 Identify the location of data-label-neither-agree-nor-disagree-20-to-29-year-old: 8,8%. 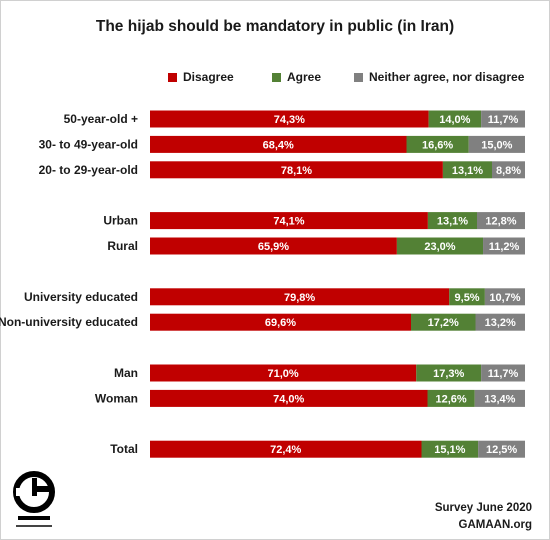
(508, 171).